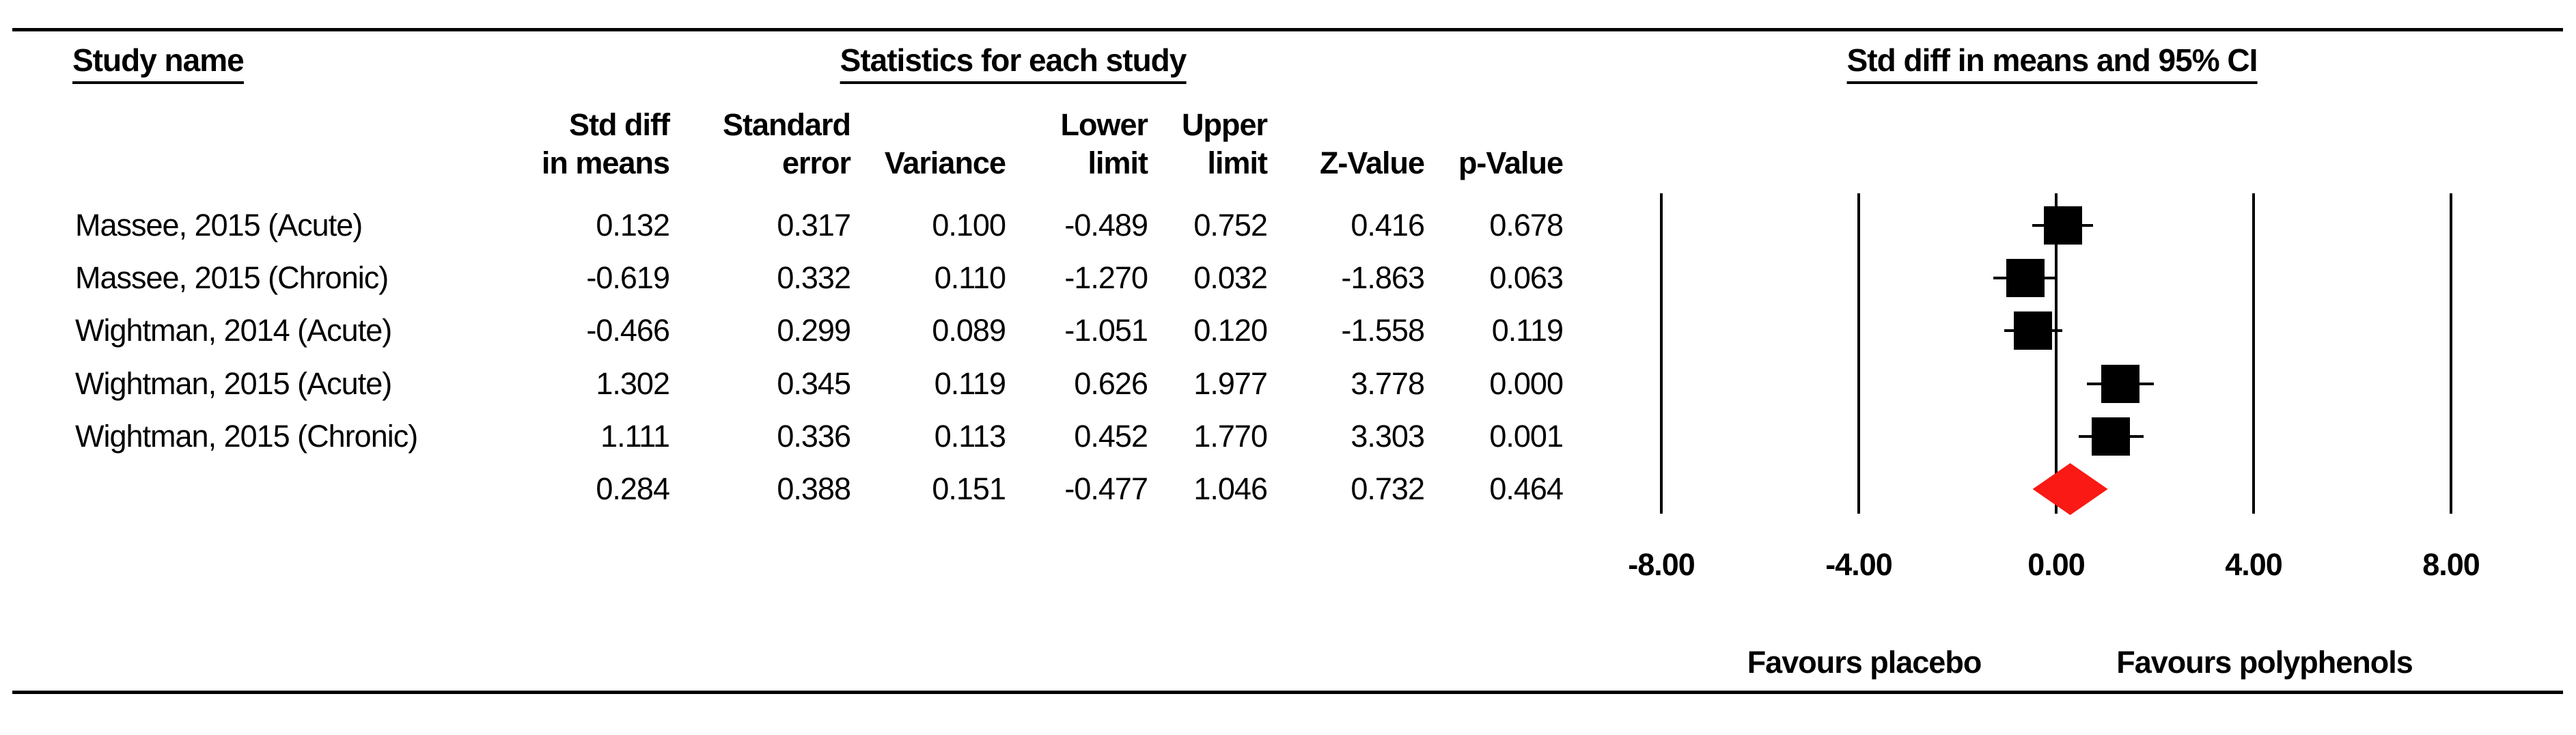 This screenshot has height=735, width=2576. What do you see at coordinates (1230, 330) in the screenshot?
I see `upper-cell: 0.120` at bounding box center [1230, 330].